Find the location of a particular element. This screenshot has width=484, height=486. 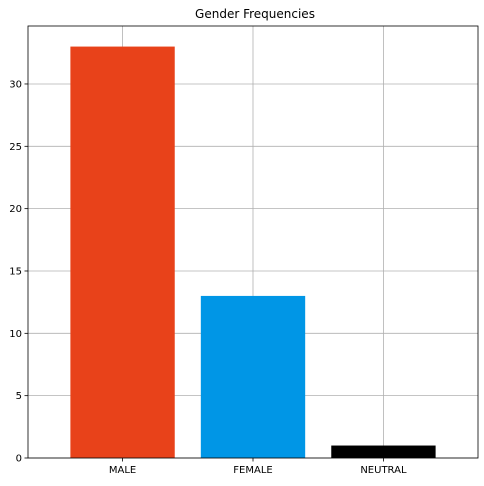

y-axis-ticks: 0 5 10 15 20 25 30 is located at coordinates (18, 272).